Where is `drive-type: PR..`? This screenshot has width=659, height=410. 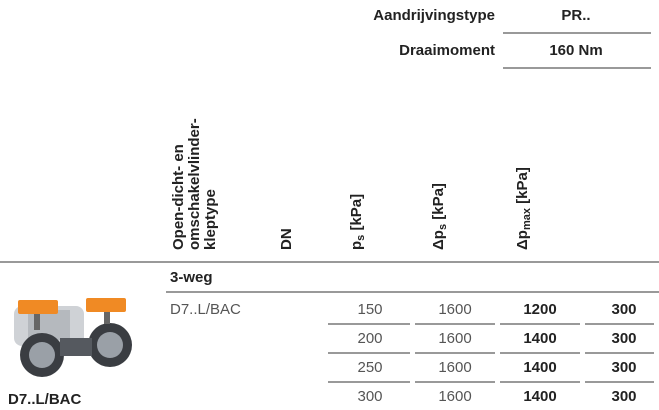 drive-type: PR.. is located at coordinates (575, 15).